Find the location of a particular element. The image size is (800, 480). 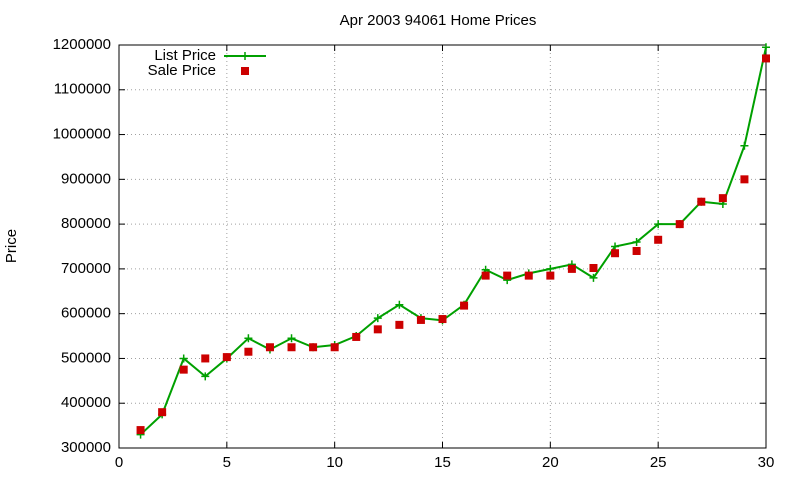

x-tick-label: 20 is located at coordinates (550, 462).